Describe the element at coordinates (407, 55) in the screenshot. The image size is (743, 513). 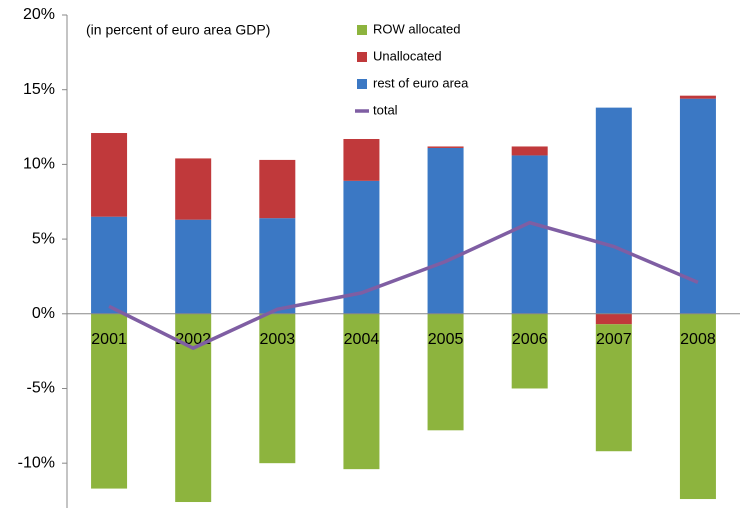
I see `legend-label: Unallocated` at that location.